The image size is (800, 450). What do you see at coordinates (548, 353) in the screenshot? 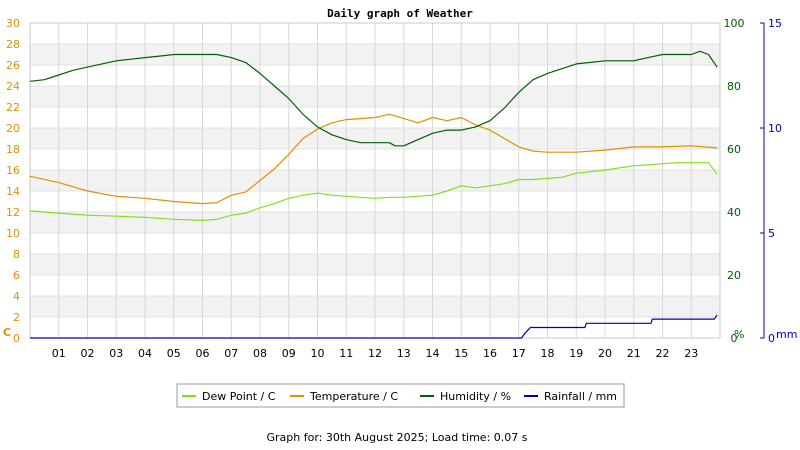
I see `x-axis-tick-label: 18` at bounding box center [548, 353].